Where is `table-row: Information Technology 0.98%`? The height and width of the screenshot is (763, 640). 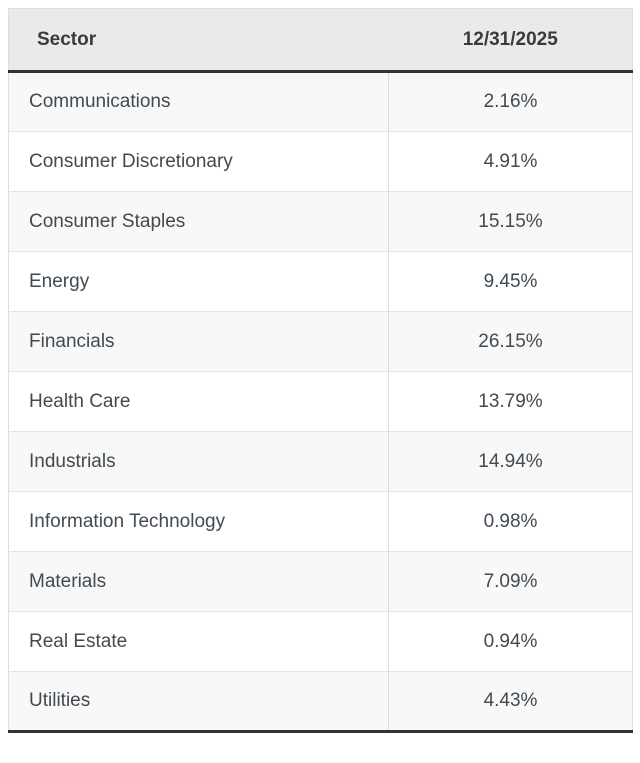 table-row: Information Technology 0.98% is located at coordinates (320, 521).